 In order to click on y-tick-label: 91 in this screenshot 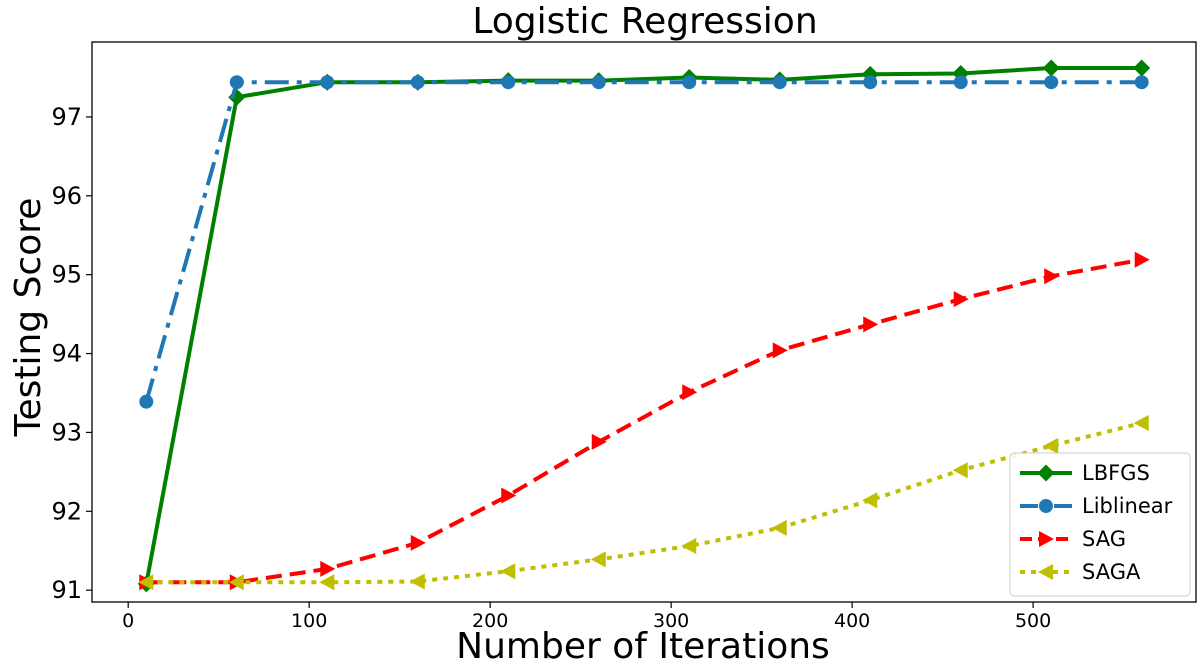, I will do `click(66, 590)`.